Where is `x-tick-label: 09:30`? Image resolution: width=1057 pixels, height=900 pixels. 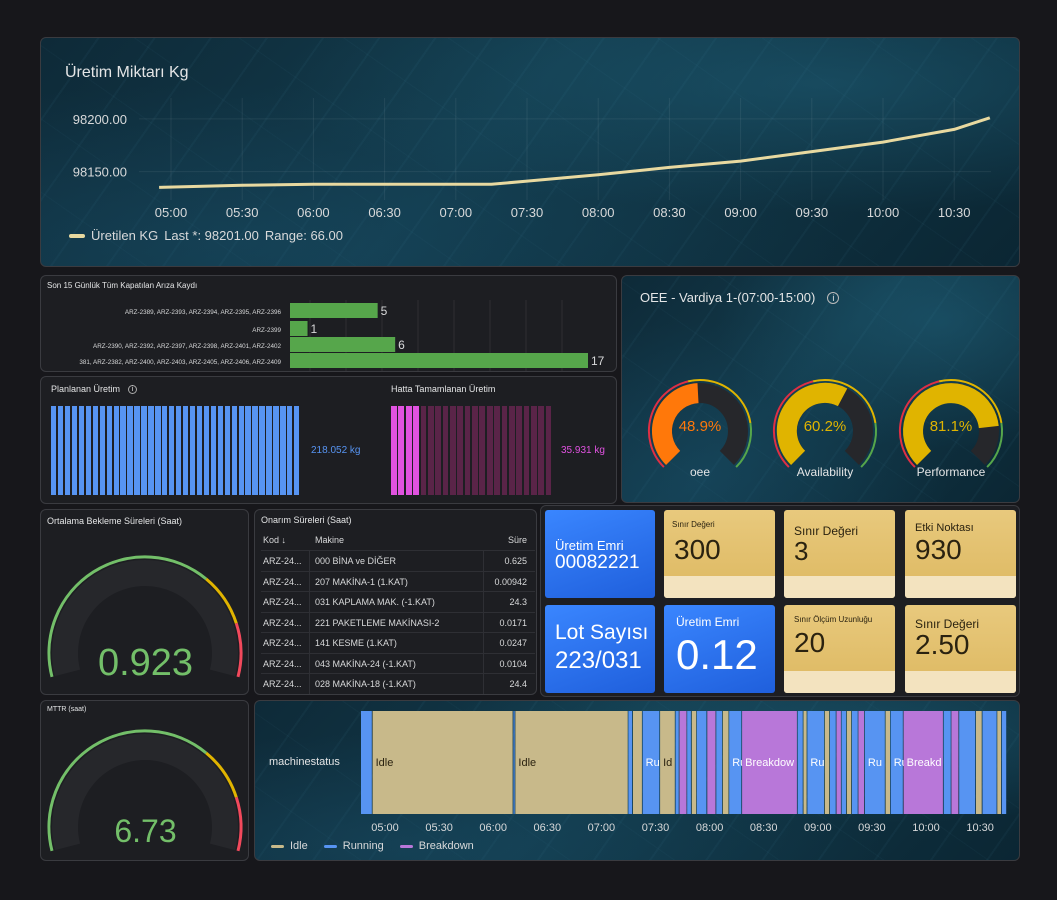
x-tick-label: 09:30 is located at coordinates (872, 828).